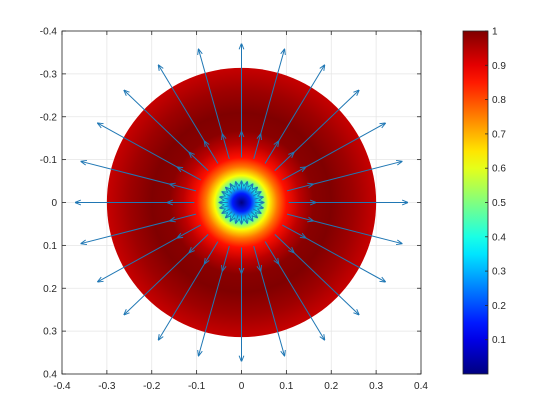  Describe the element at coordinates (499, 203) in the screenshot. I see `colorbar-tick-label: 0.5` at that location.